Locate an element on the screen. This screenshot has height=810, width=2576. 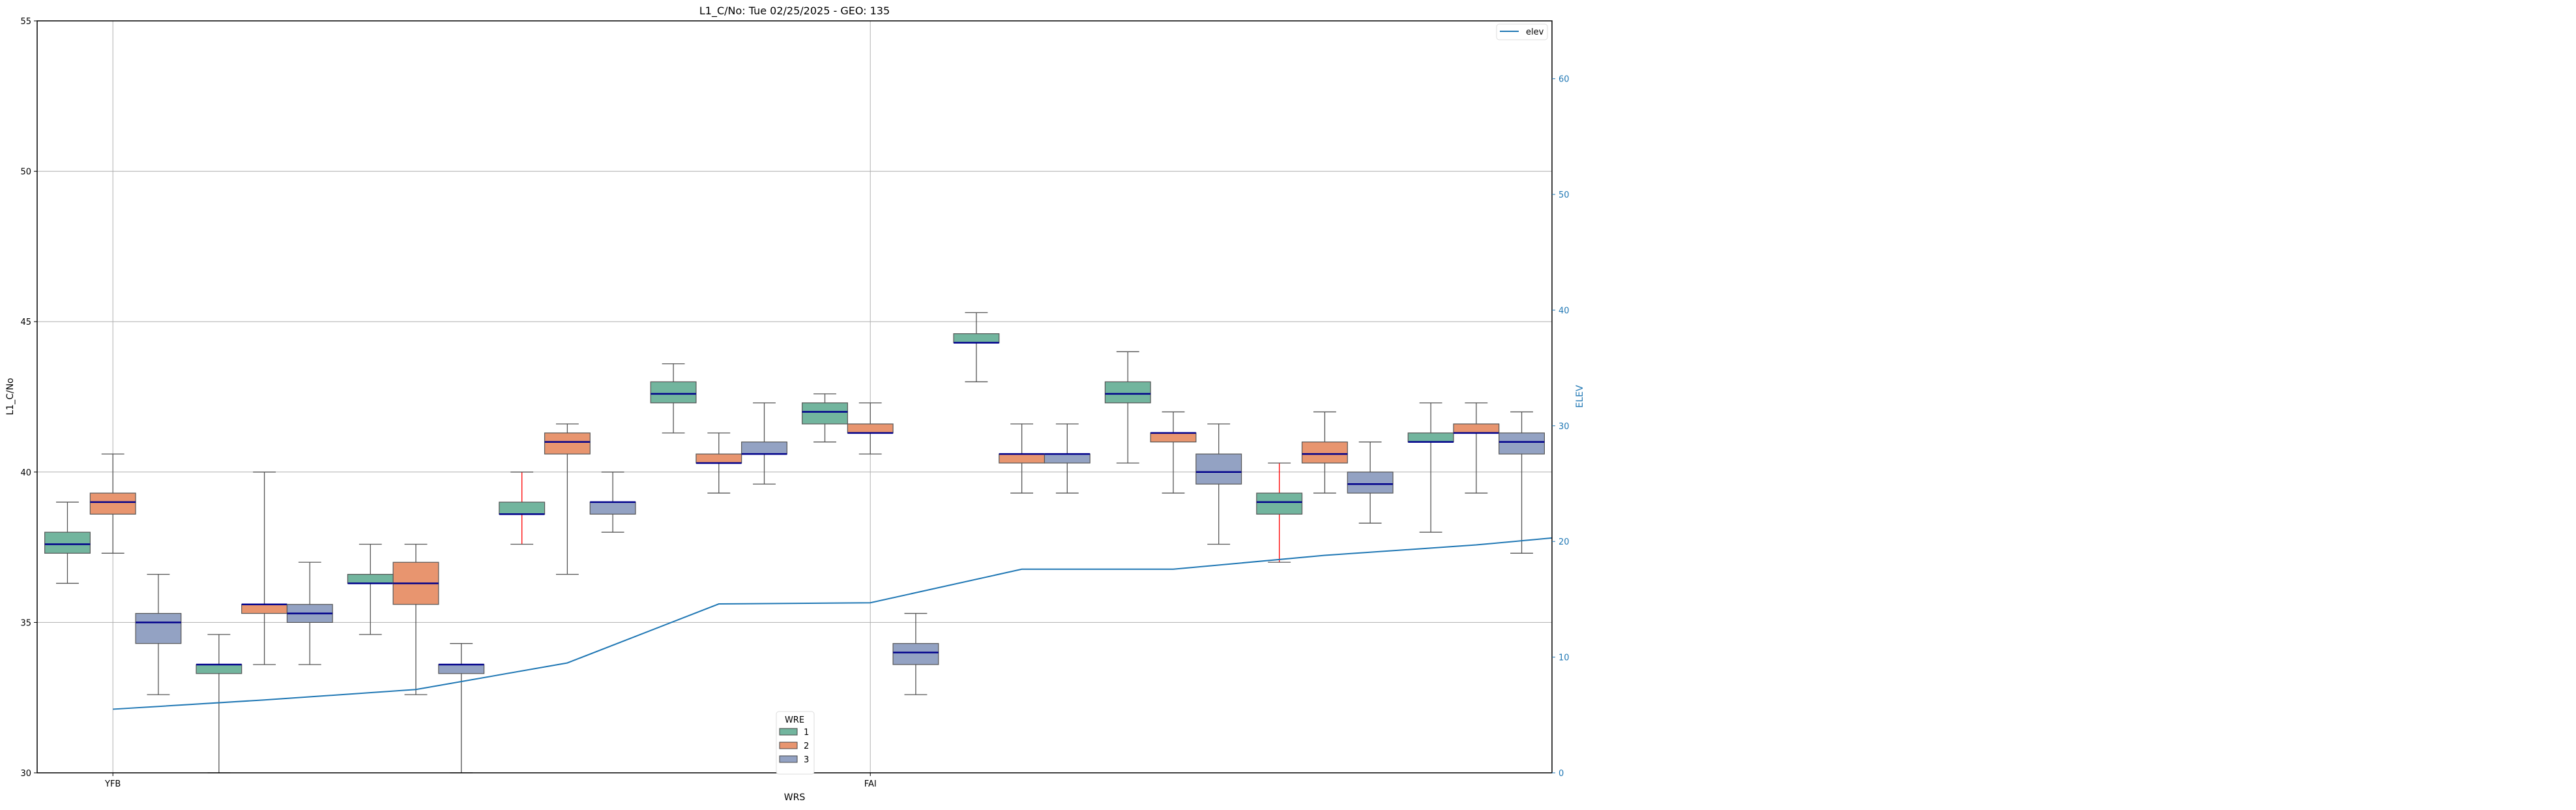
x-tick-label: YFB is located at coordinates (112, 784).